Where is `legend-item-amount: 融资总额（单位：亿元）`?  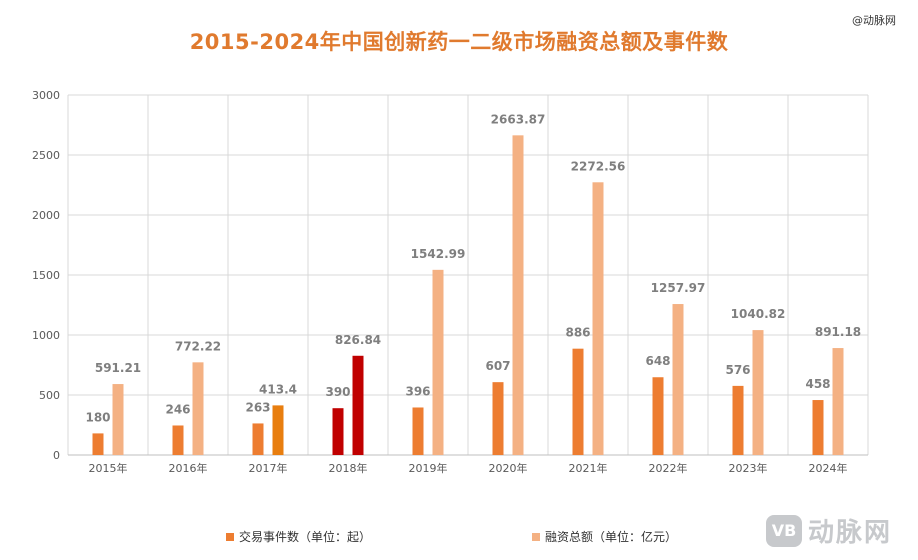 legend-item-amount: 融资总额（单位：亿元） is located at coordinates (604, 536).